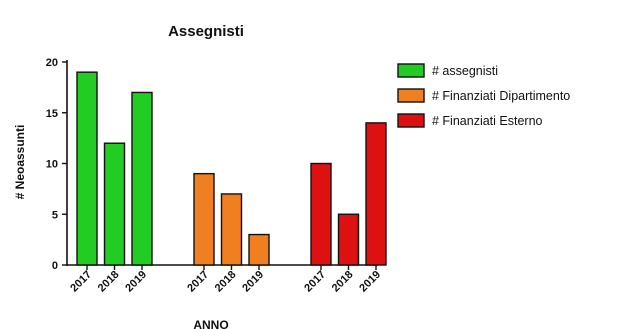 Image resolution: width=619 pixels, height=329 pixels. What do you see at coordinates (231, 229) in the screenshot?
I see `bar-2-2018` at bounding box center [231, 229].